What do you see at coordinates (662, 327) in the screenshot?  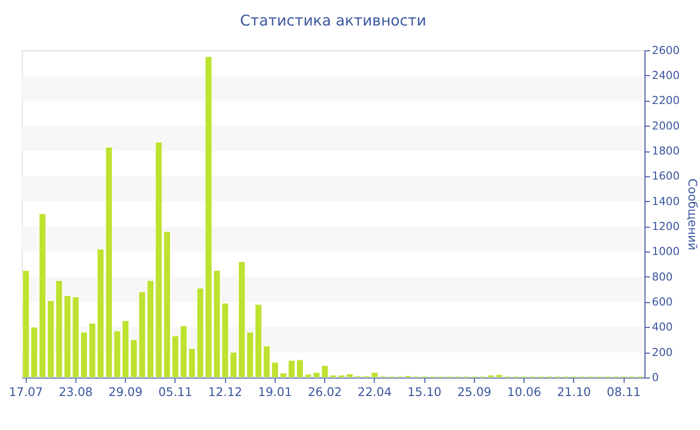 I see `y-tick-label: 400` at bounding box center [662, 327].